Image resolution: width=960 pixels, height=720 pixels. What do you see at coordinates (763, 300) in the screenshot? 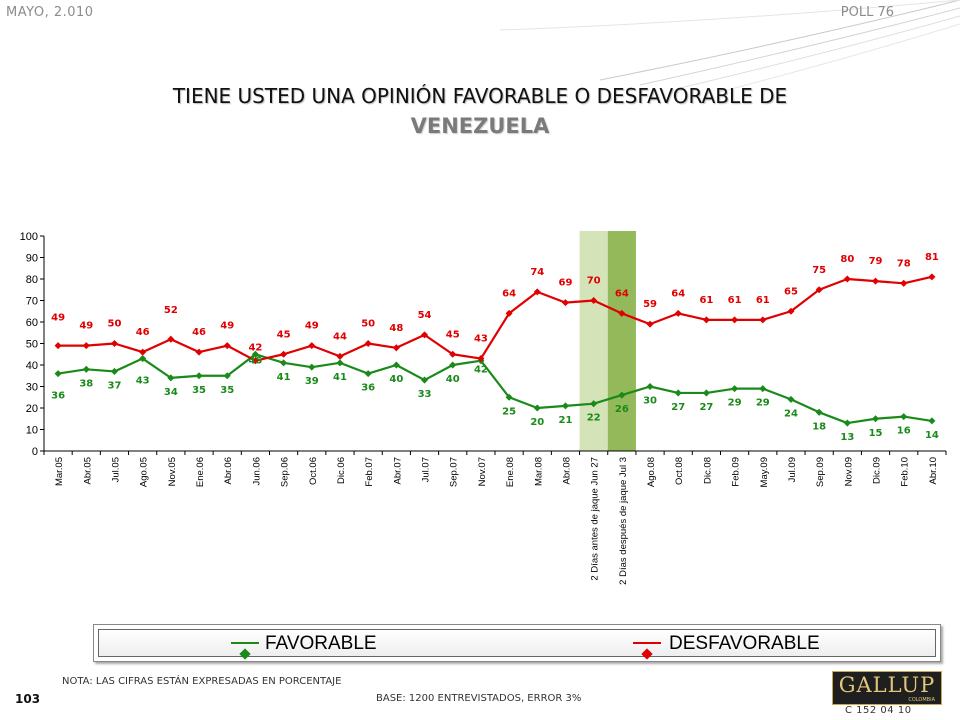
I see `data-label-desfavorable: 61` at bounding box center [763, 300].